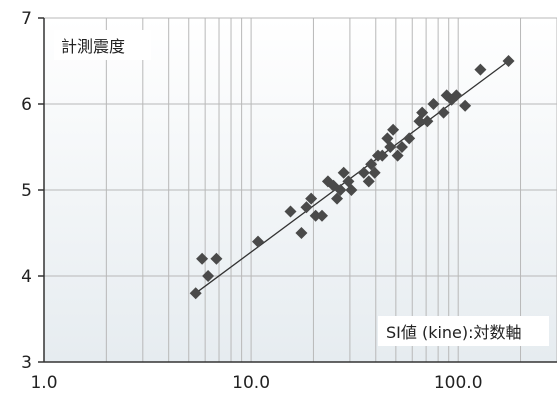 This screenshot has height=396, width=557. What do you see at coordinates (26, 105) in the screenshot?
I see `y-tick-label: 6` at bounding box center [26, 105].